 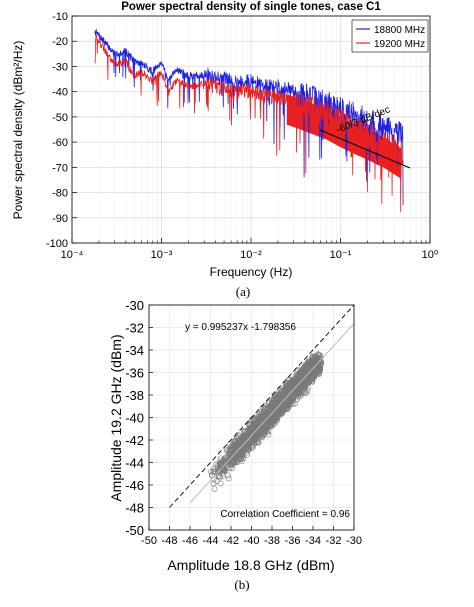 What do you see at coordinates (241, 584) in the screenshot?
I see `panel-label-b: (b)` at bounding box center [241, 584].